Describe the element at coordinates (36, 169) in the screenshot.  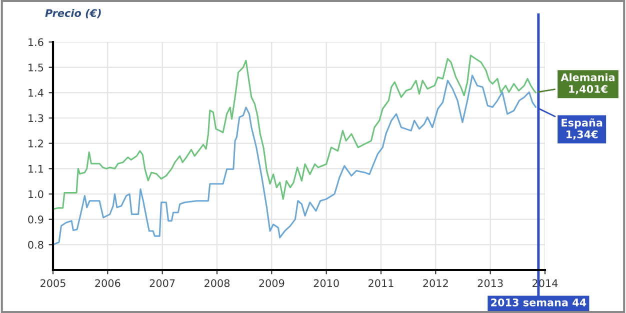
I see `y-tick-label: 1.1` at that location.